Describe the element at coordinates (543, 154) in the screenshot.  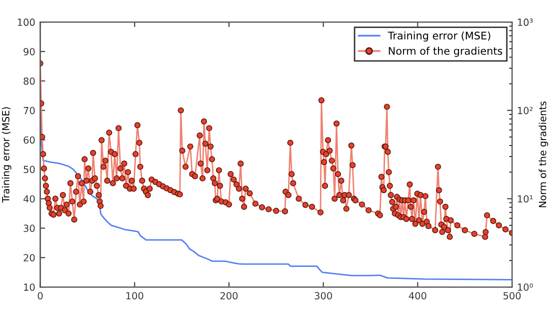
I see `y2-axis-title: Norm of the gradients` at that location.